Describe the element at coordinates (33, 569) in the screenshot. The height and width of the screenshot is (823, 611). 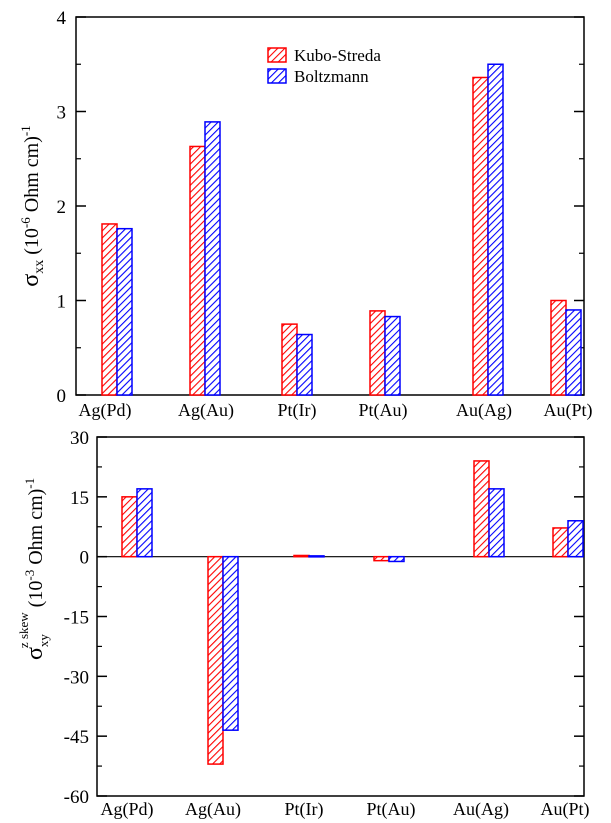
I see `bottom-y-axis-title: σxyz skew (10-3 Ohm cm)-1` at that location.